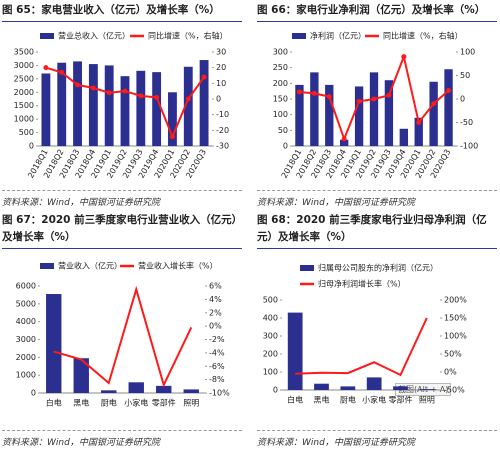 The width and height of the screenshot is (500, 452). Describe the element at coordinates (361, 347) in the screenshot. I see `line` at that location.